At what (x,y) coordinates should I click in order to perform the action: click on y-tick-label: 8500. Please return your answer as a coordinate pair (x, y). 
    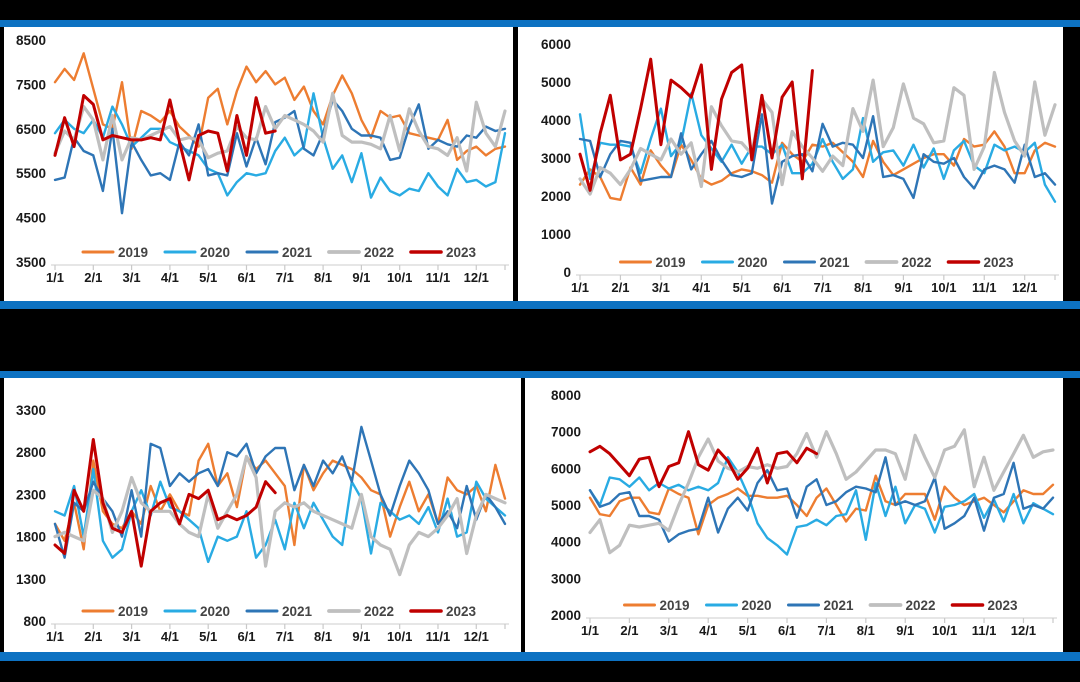
    Looking at the image, I should click on (31, 40).